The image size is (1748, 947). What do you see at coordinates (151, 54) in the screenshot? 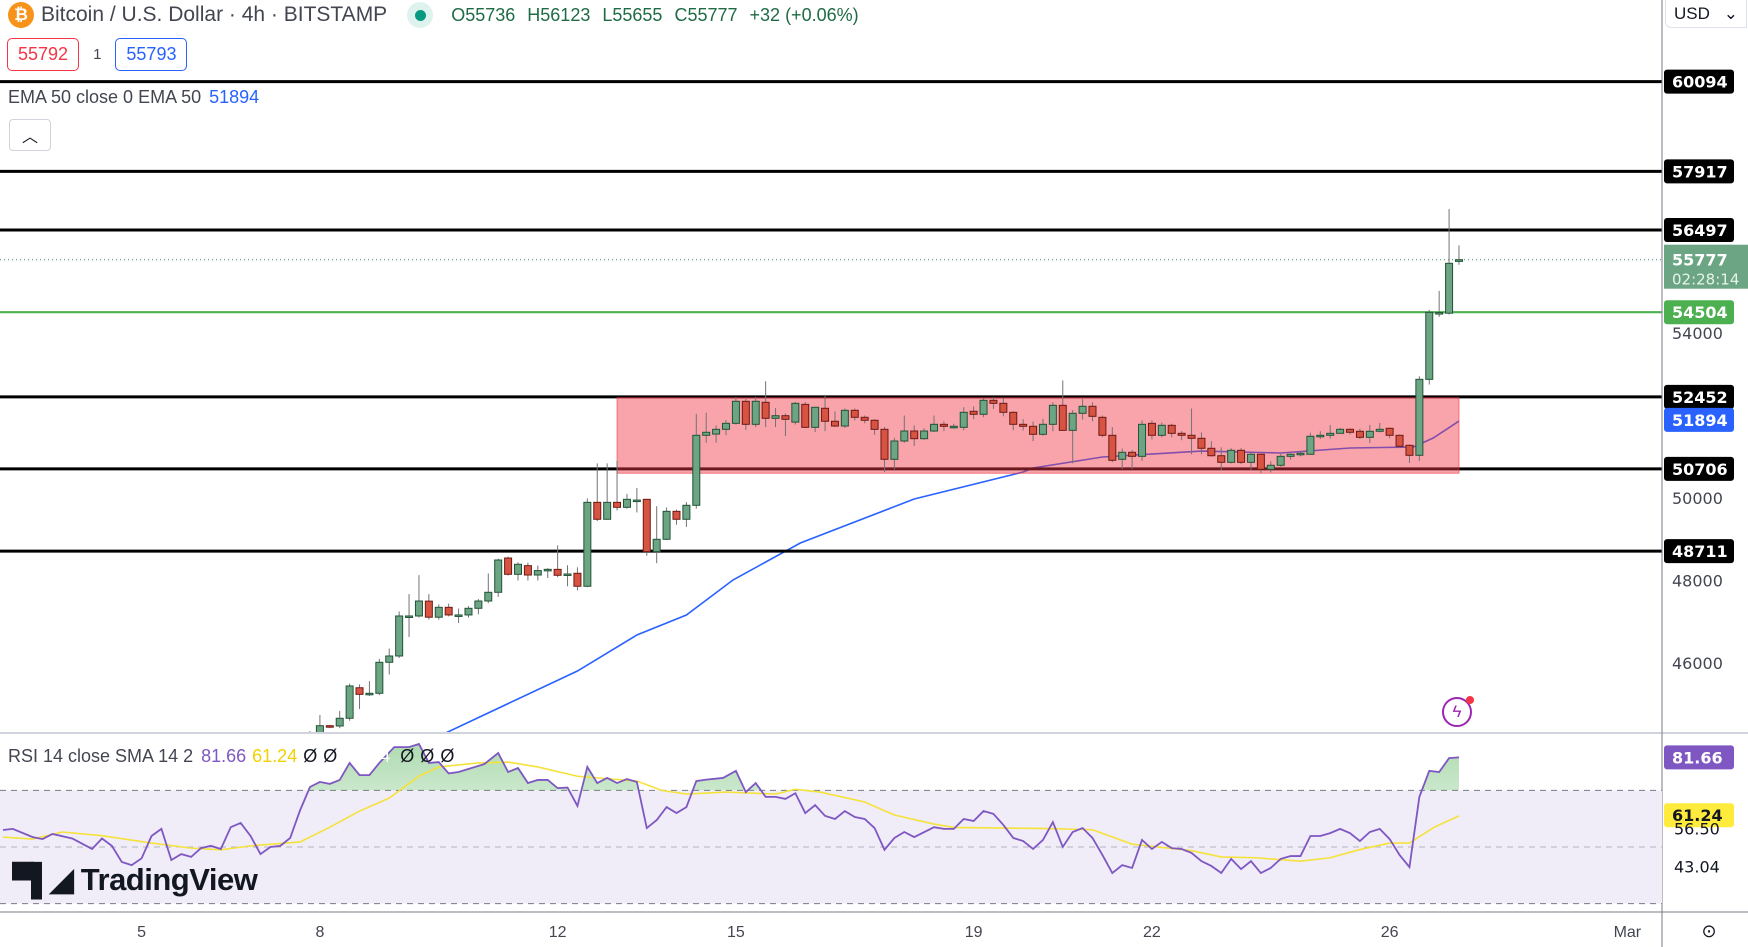
I see `buy-button: 55793` at bounding box center [151, 54].